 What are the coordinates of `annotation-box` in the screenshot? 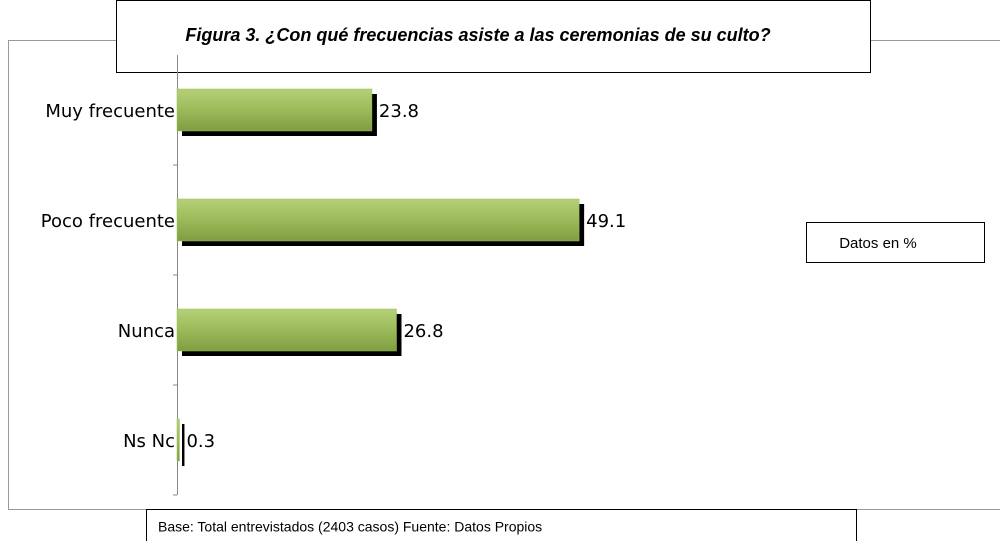 It's located at (895, 242).